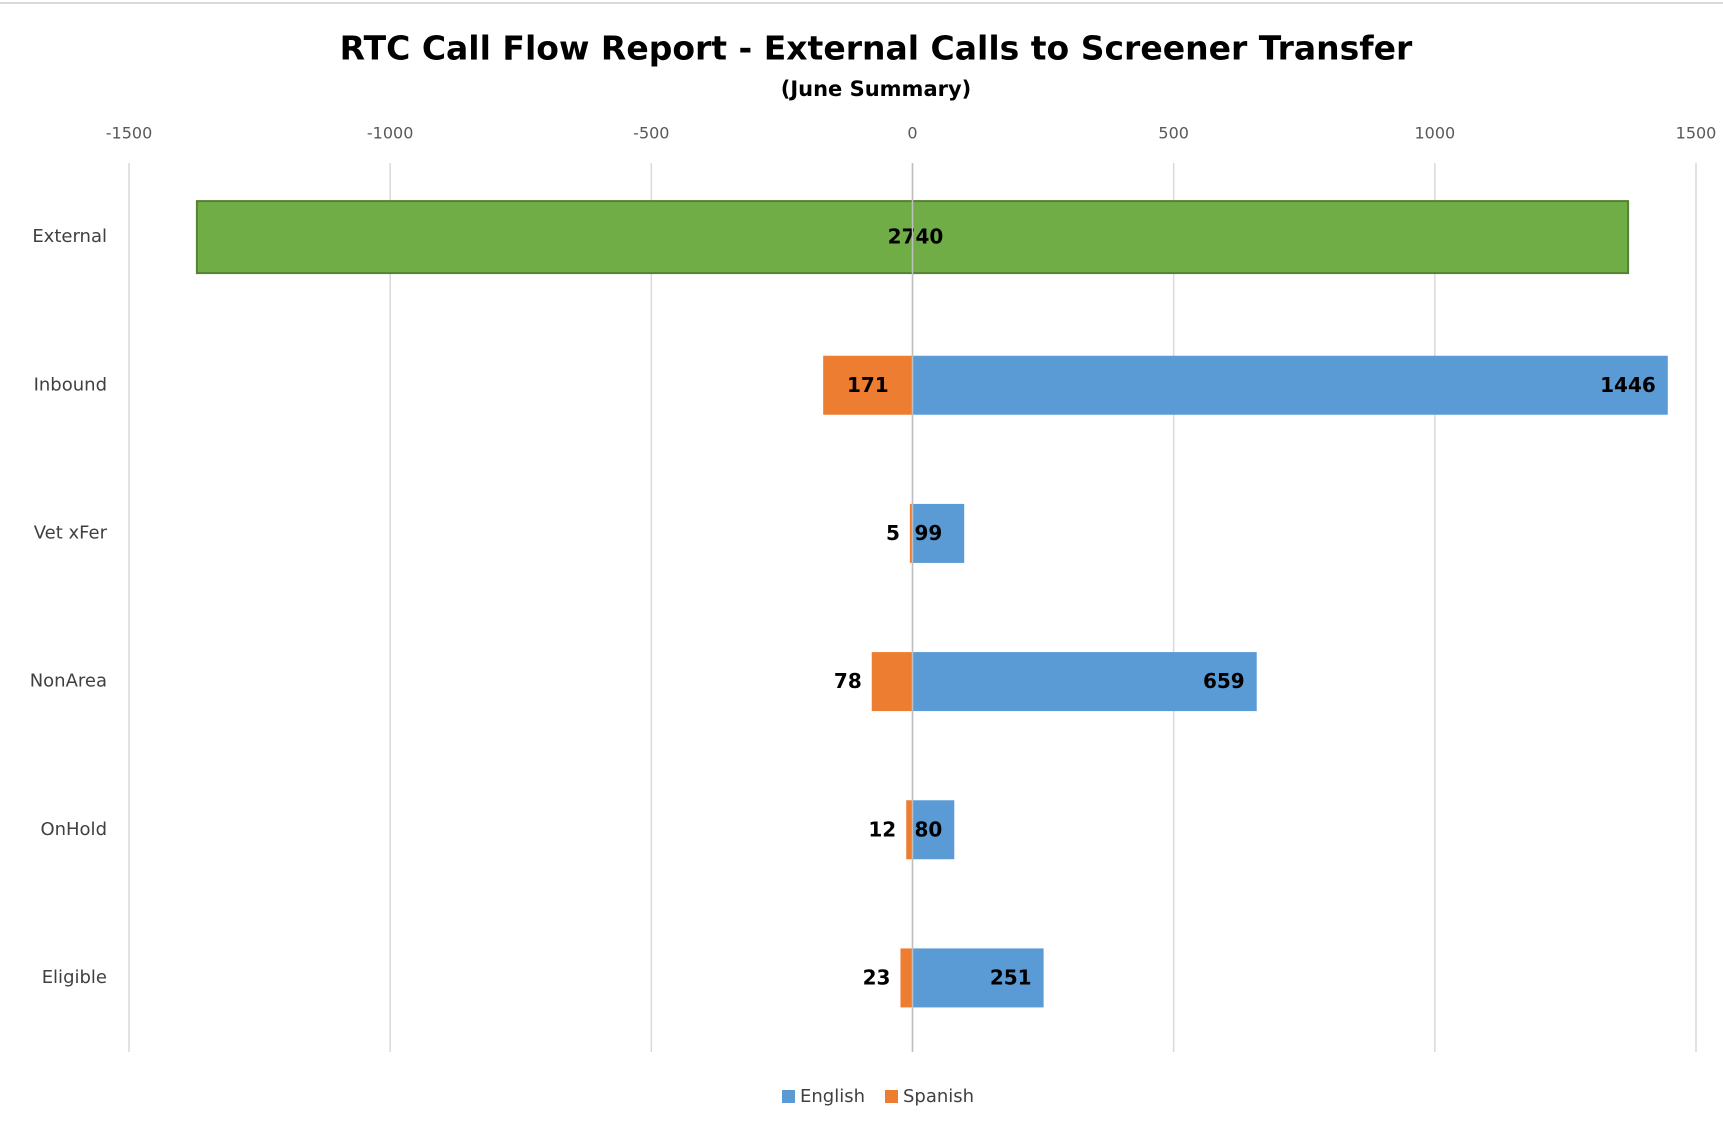 This screenshot has width=1723, height=1126. I want to click on x-tick-label: 0, so click(912, 133).